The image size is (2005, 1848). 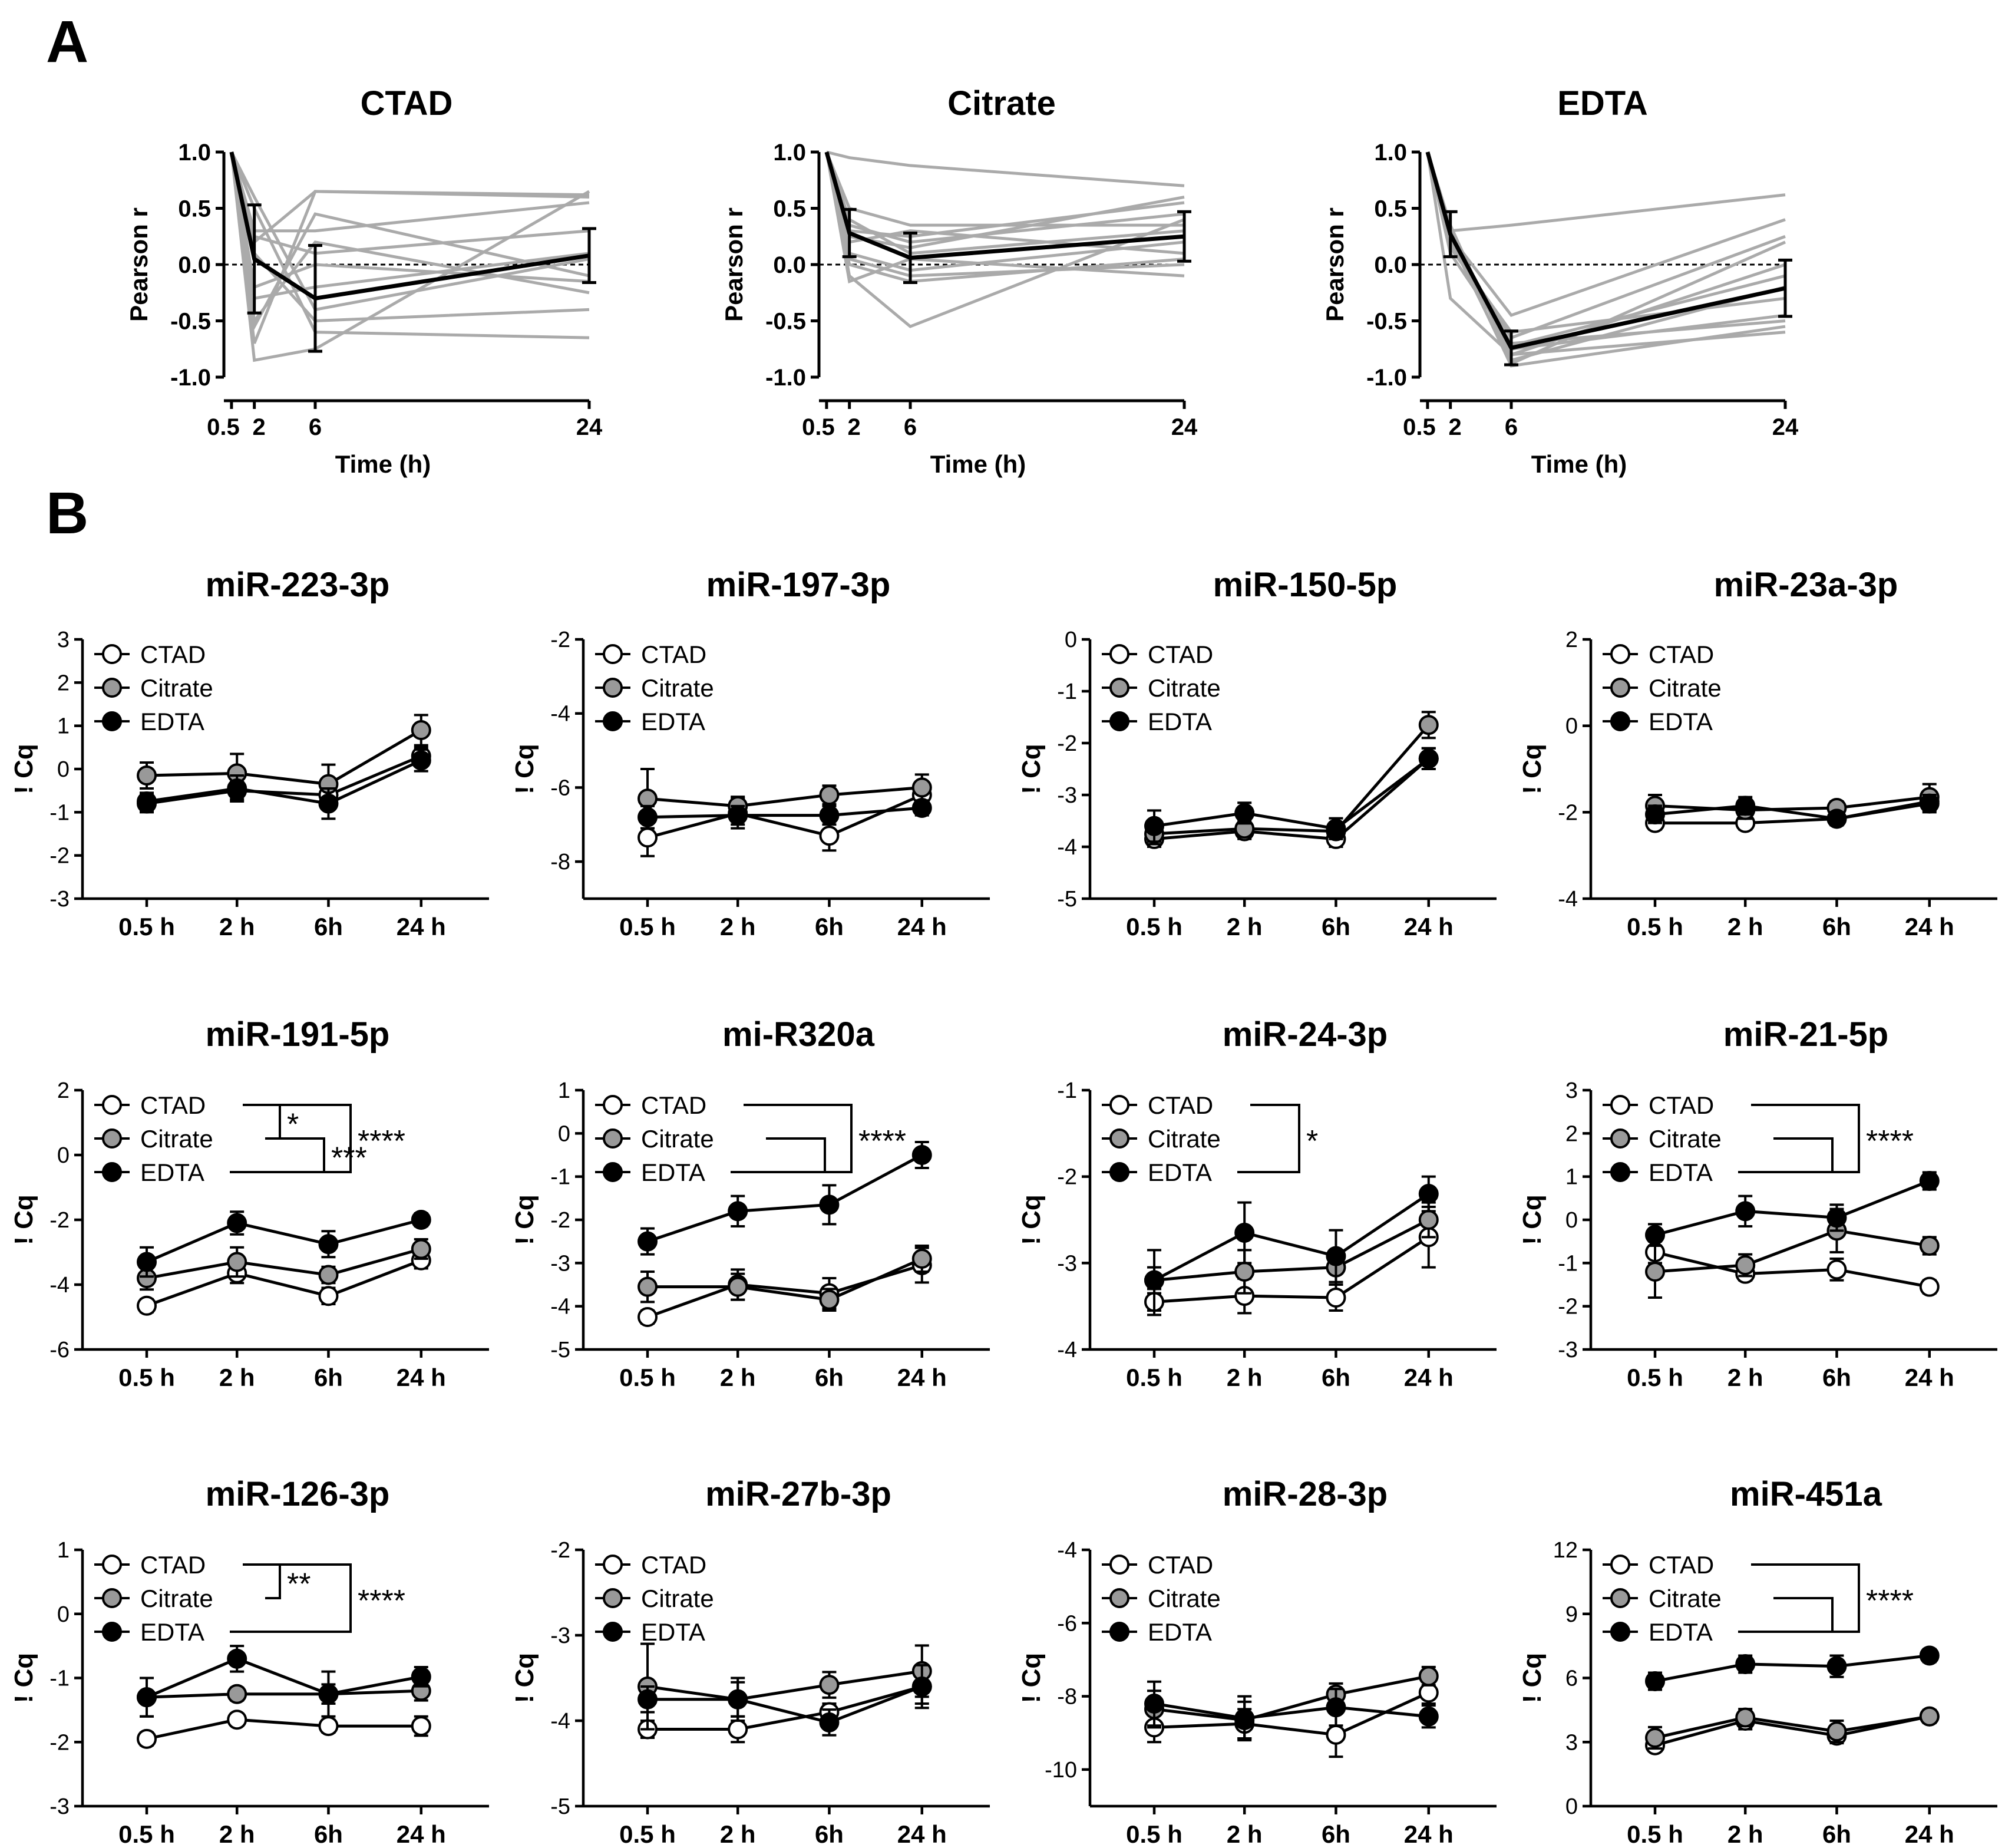 I want to click on y-tick-label: -6, so click(x=560, y=788).